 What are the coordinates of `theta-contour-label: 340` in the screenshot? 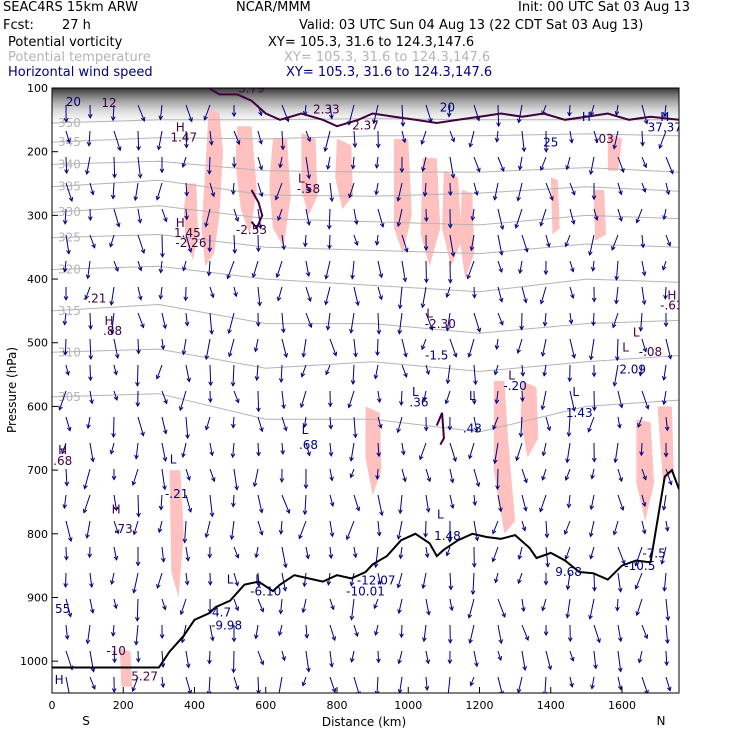 It's located at (69, 164).